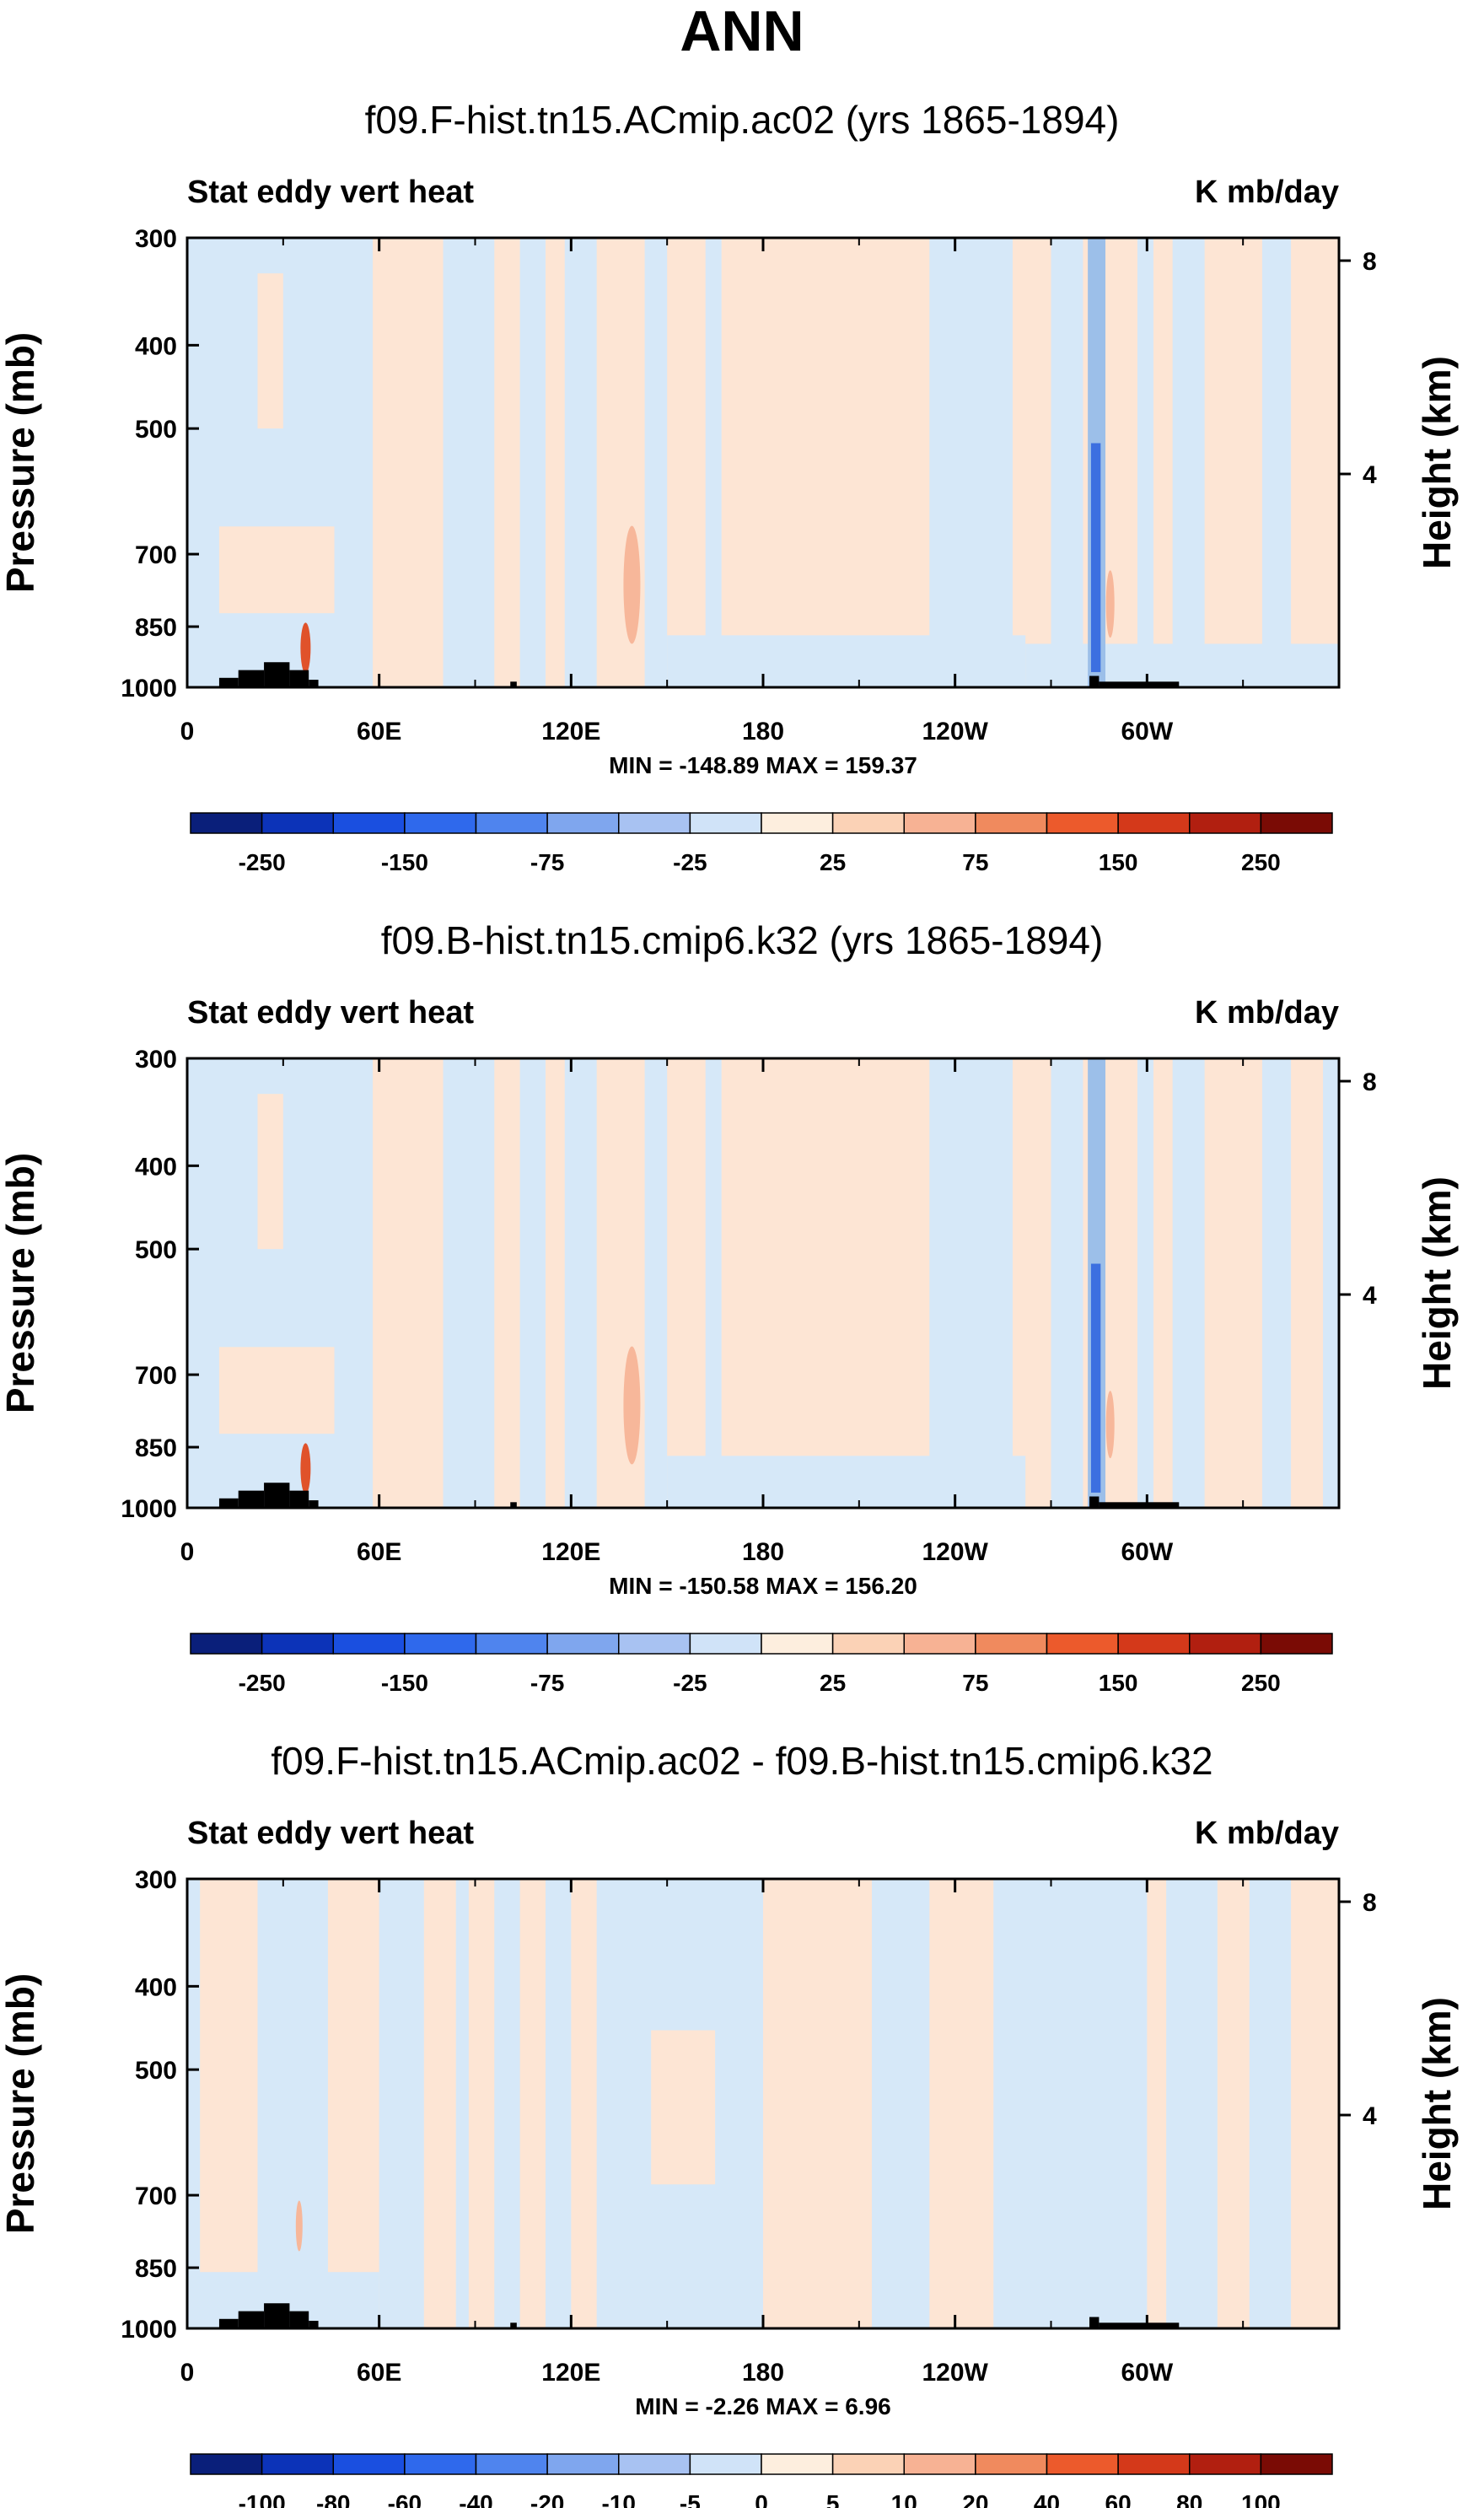 Image resolution: width=1484 pixels, height=2508 pixels. Describe the element at coordinates (1047, 2499) in the screenshot. I see `colorbar-label: 40` at that location.